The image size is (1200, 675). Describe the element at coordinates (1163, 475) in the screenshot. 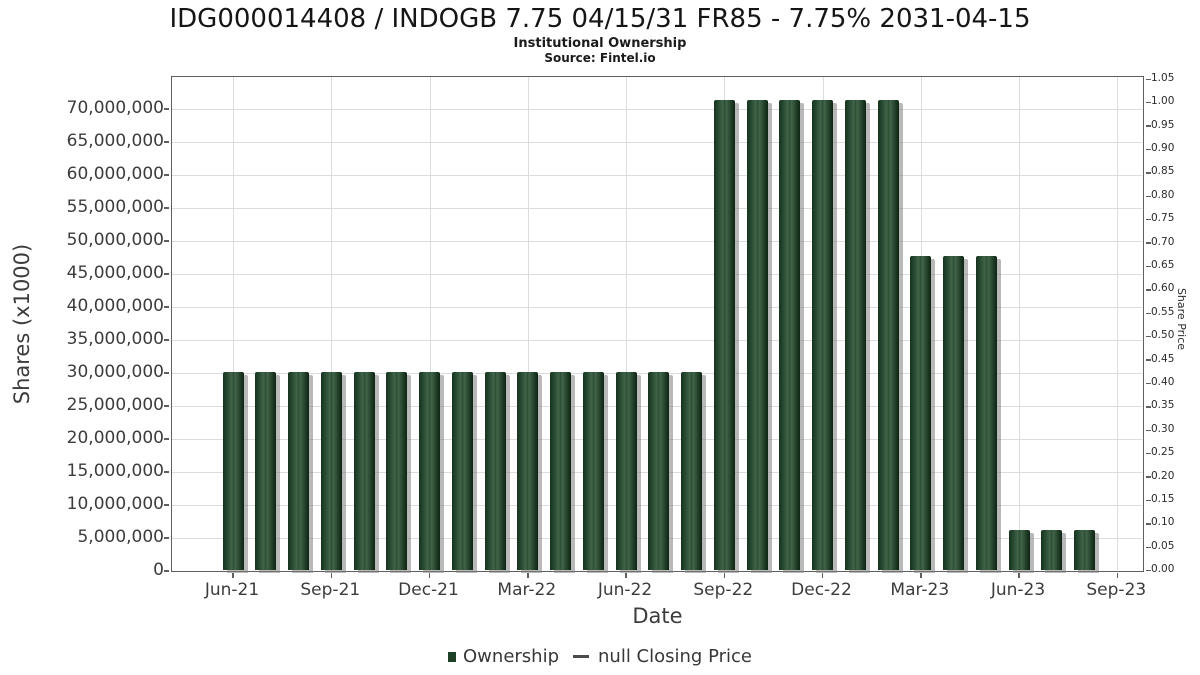

I see `y-right-tick-label: 0.20` at that location.